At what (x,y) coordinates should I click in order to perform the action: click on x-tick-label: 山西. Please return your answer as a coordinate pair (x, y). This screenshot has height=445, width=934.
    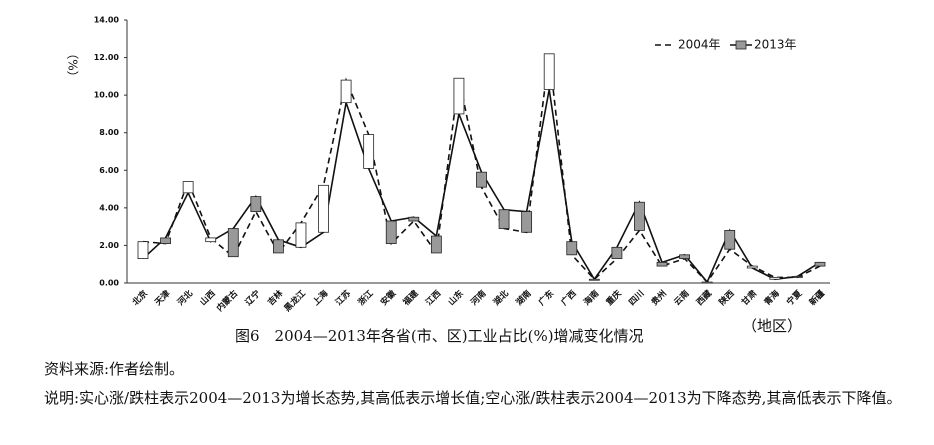
    Looking at the image, I should click on (208, 298).